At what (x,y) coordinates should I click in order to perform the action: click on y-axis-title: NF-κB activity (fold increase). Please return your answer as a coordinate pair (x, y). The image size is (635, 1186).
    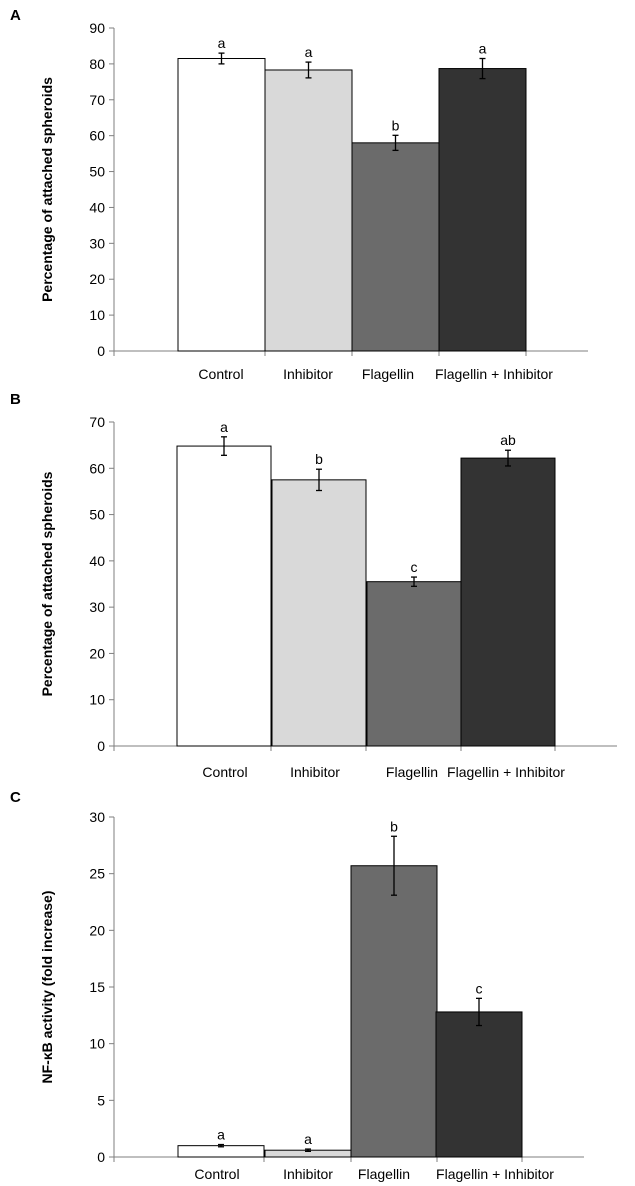
    Looking at the image, I should click on (47, 987).